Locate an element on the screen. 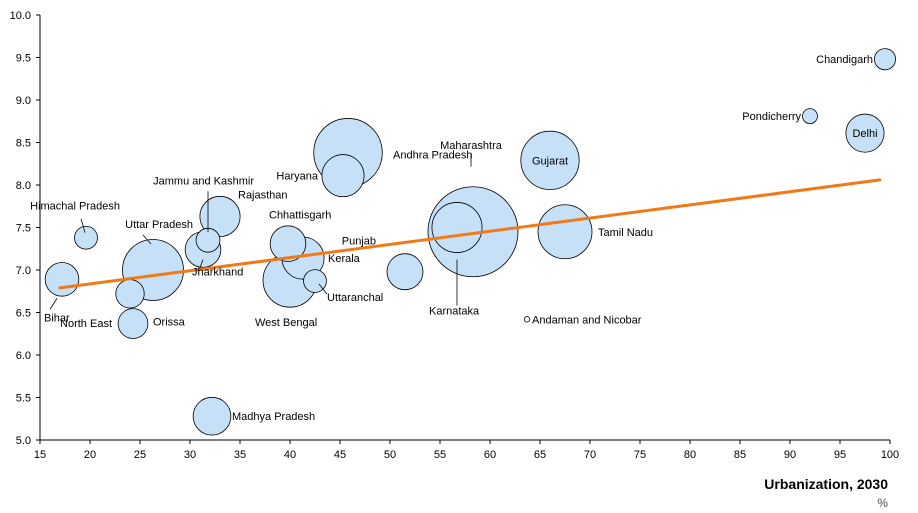  label-rajasthan: Rajasthan is located at coordinates (263, 195).